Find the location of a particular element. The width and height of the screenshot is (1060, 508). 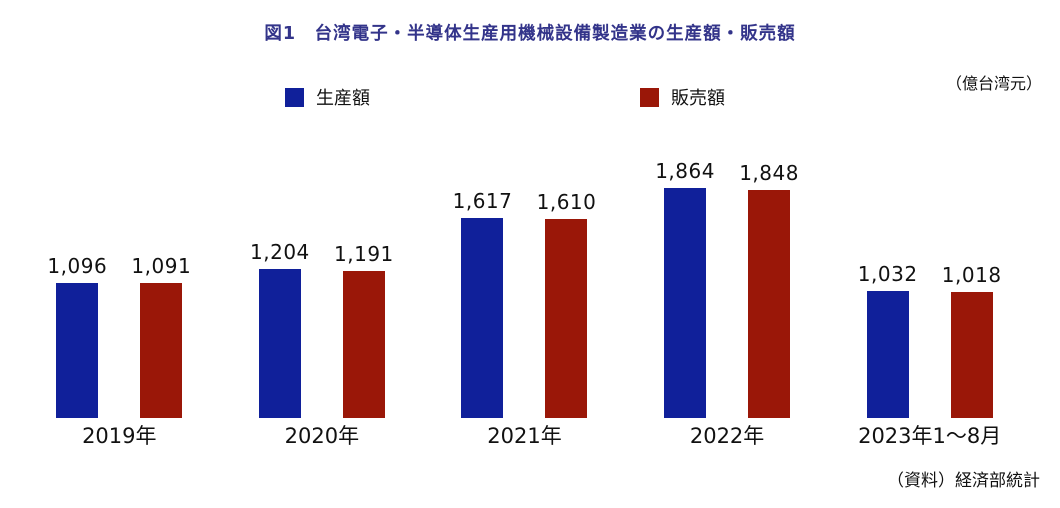

bar-group-2023年1～8月: 1,032 1,018 is located at coordinates (929, 340).